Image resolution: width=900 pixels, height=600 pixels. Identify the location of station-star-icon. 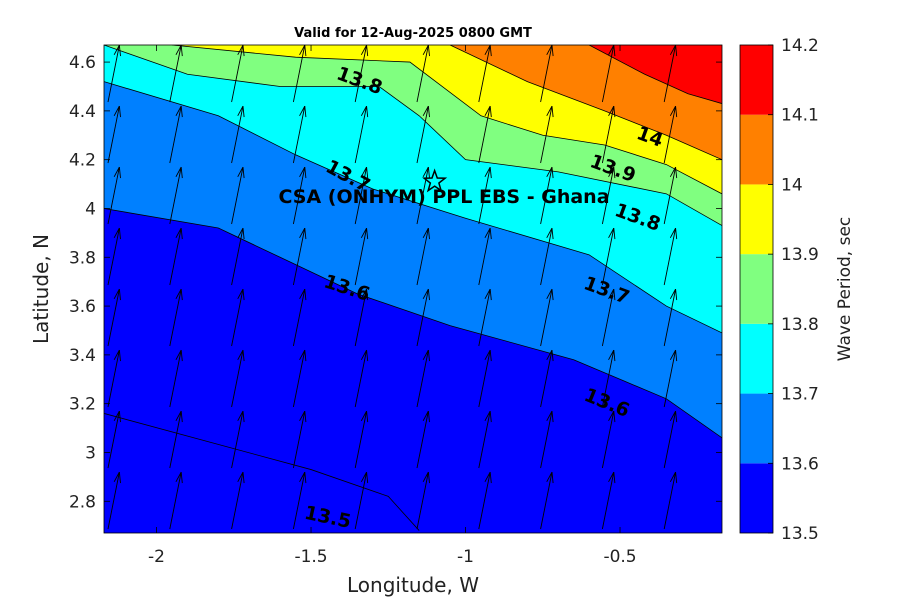
(435, 180).